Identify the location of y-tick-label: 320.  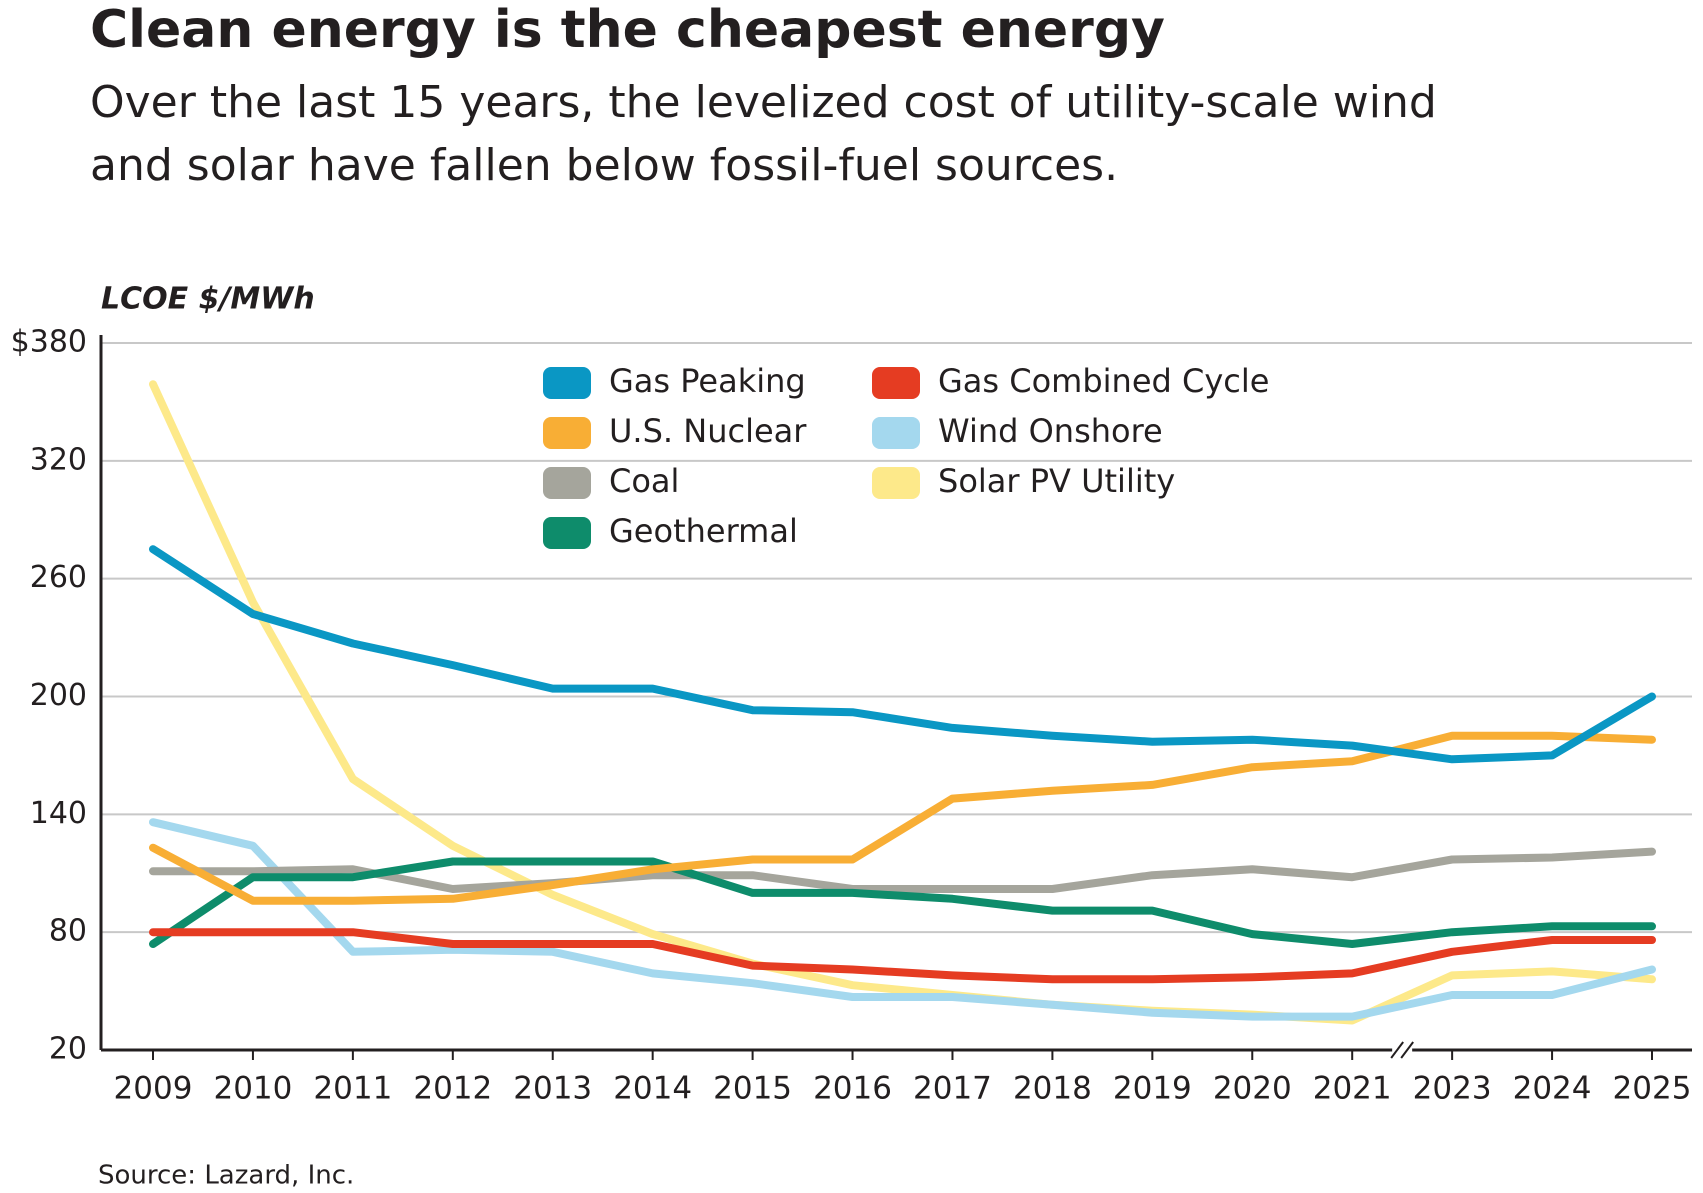
(58, 459).